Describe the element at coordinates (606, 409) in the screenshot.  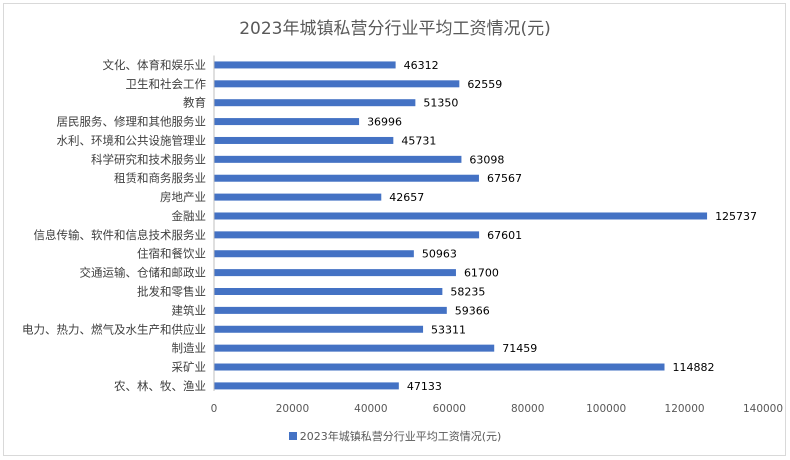
I see `x-tick-label: 100000` at that location.